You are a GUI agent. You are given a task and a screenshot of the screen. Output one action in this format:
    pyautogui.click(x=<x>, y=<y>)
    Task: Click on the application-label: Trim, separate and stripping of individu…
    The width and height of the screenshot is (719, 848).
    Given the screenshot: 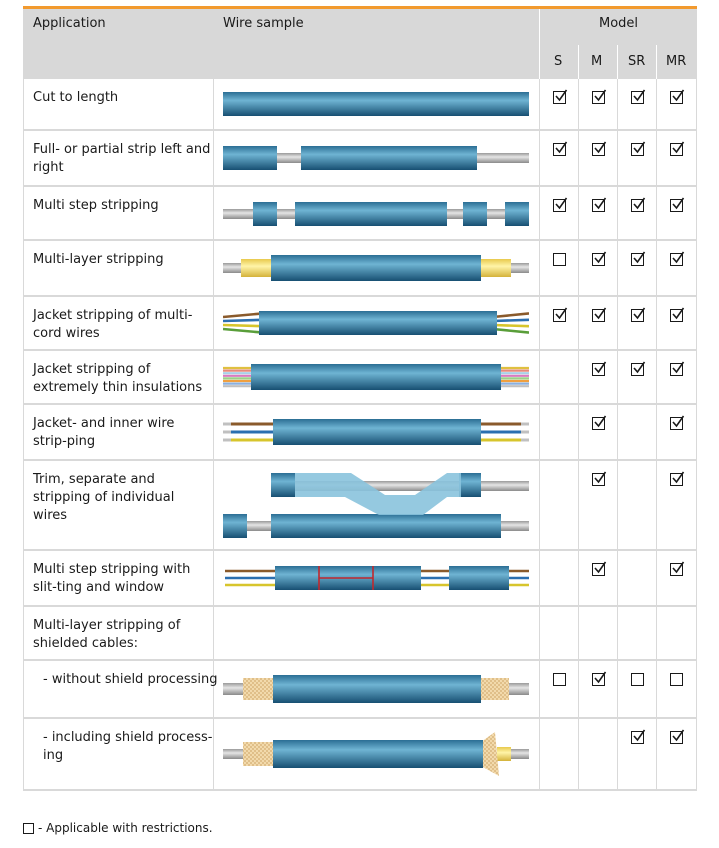 What is the action you would take?
    pyautogui.click(x=104, y=497)
    